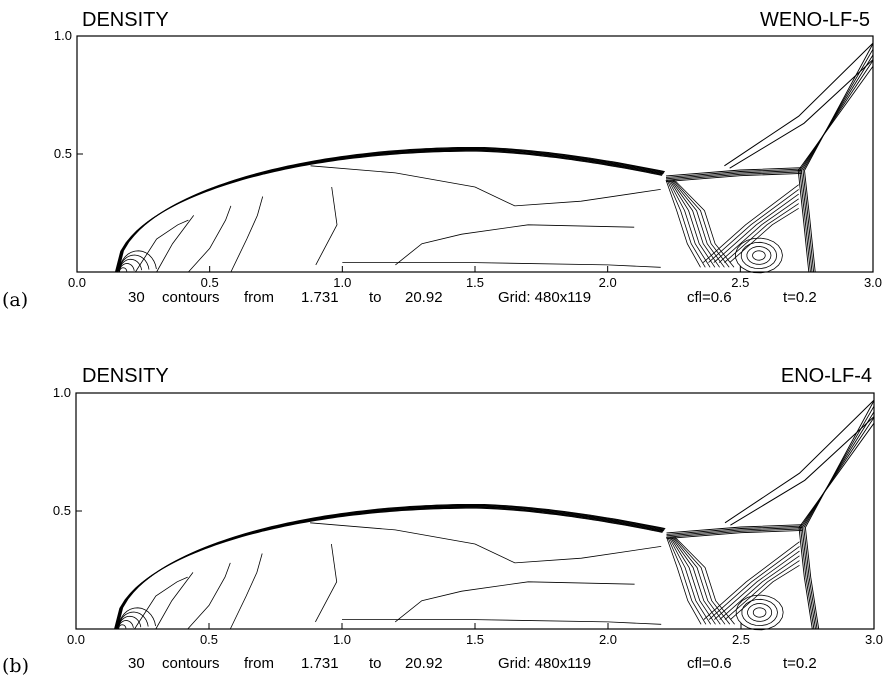 This screenshot has width=896, height=692. What do you see at coordinates (136, 663) in the screenshot?
I see `caption-b-count: 30` at bounding box center [136, 663].